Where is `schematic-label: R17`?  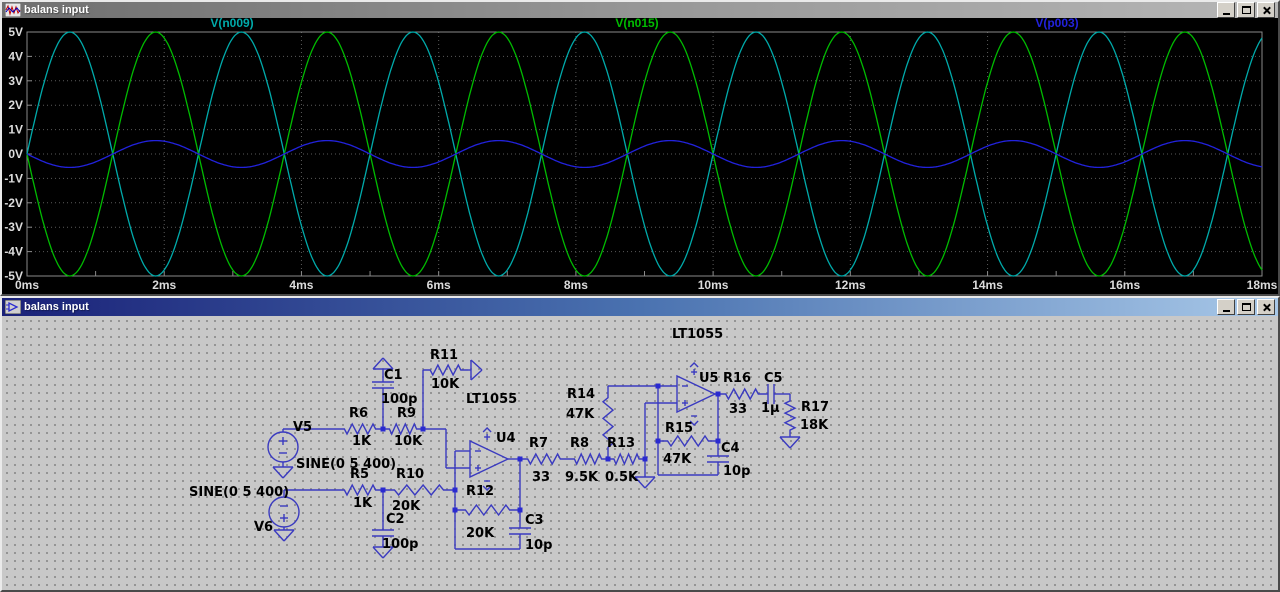
schematic-label: R17 is located at coordinates (815, 407).